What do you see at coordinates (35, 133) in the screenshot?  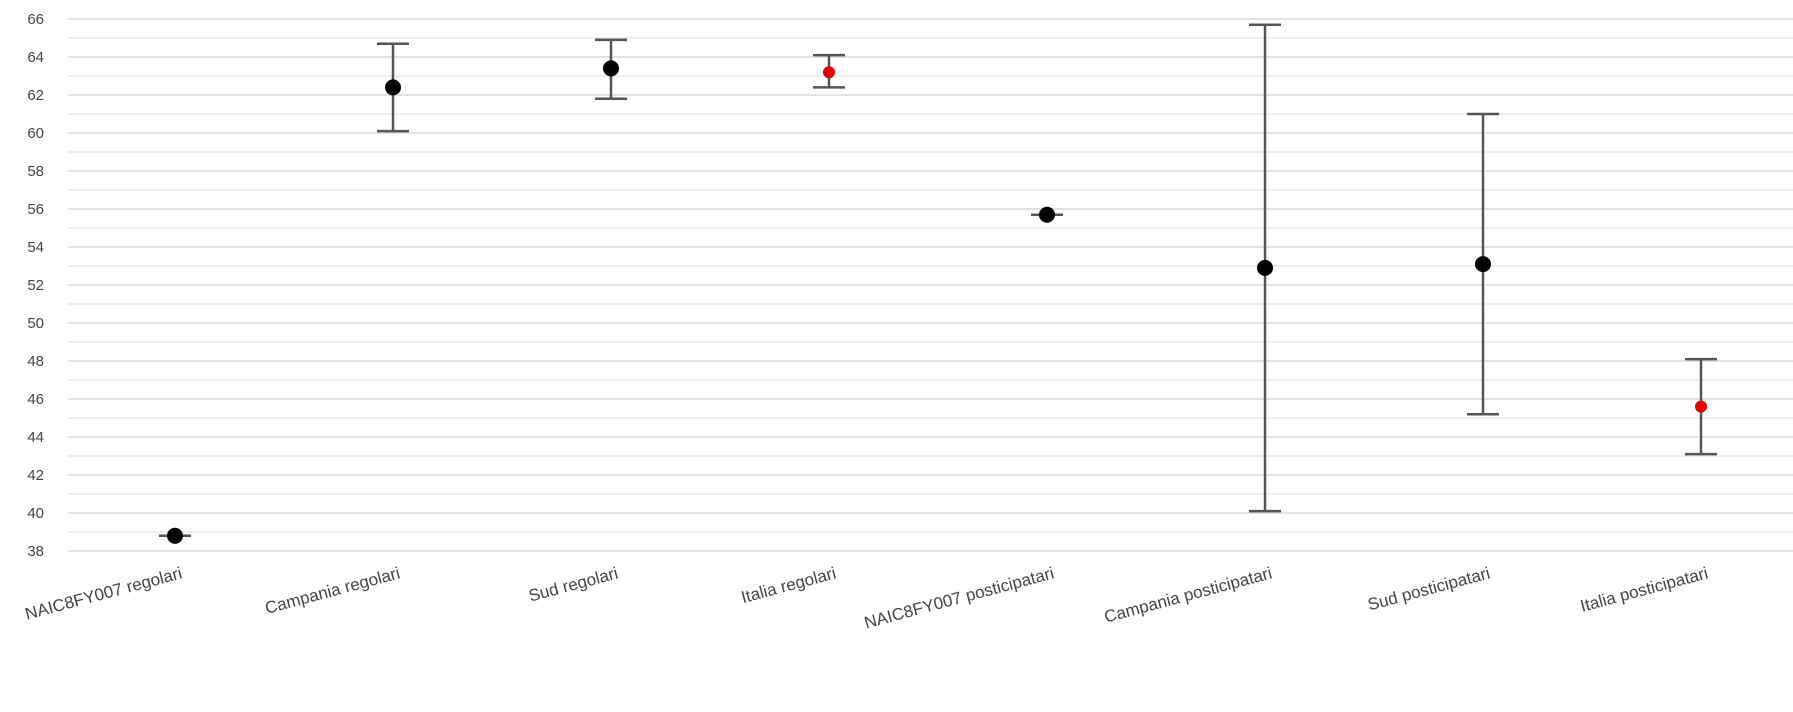 I see `y-tick-label: 60` at bounding box center [35, 133].